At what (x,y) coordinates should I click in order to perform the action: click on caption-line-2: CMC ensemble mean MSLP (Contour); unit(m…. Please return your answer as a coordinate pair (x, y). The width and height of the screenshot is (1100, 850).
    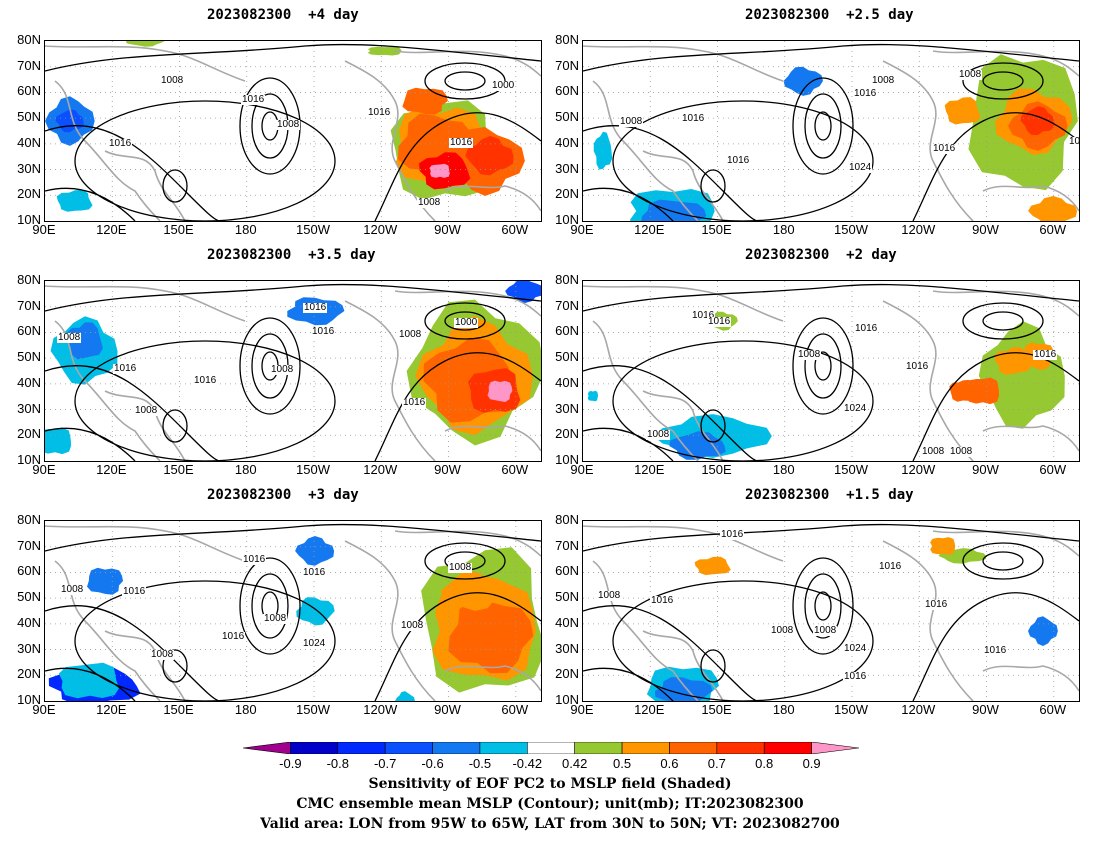
    Looking at the image, I should click on (550, 804).